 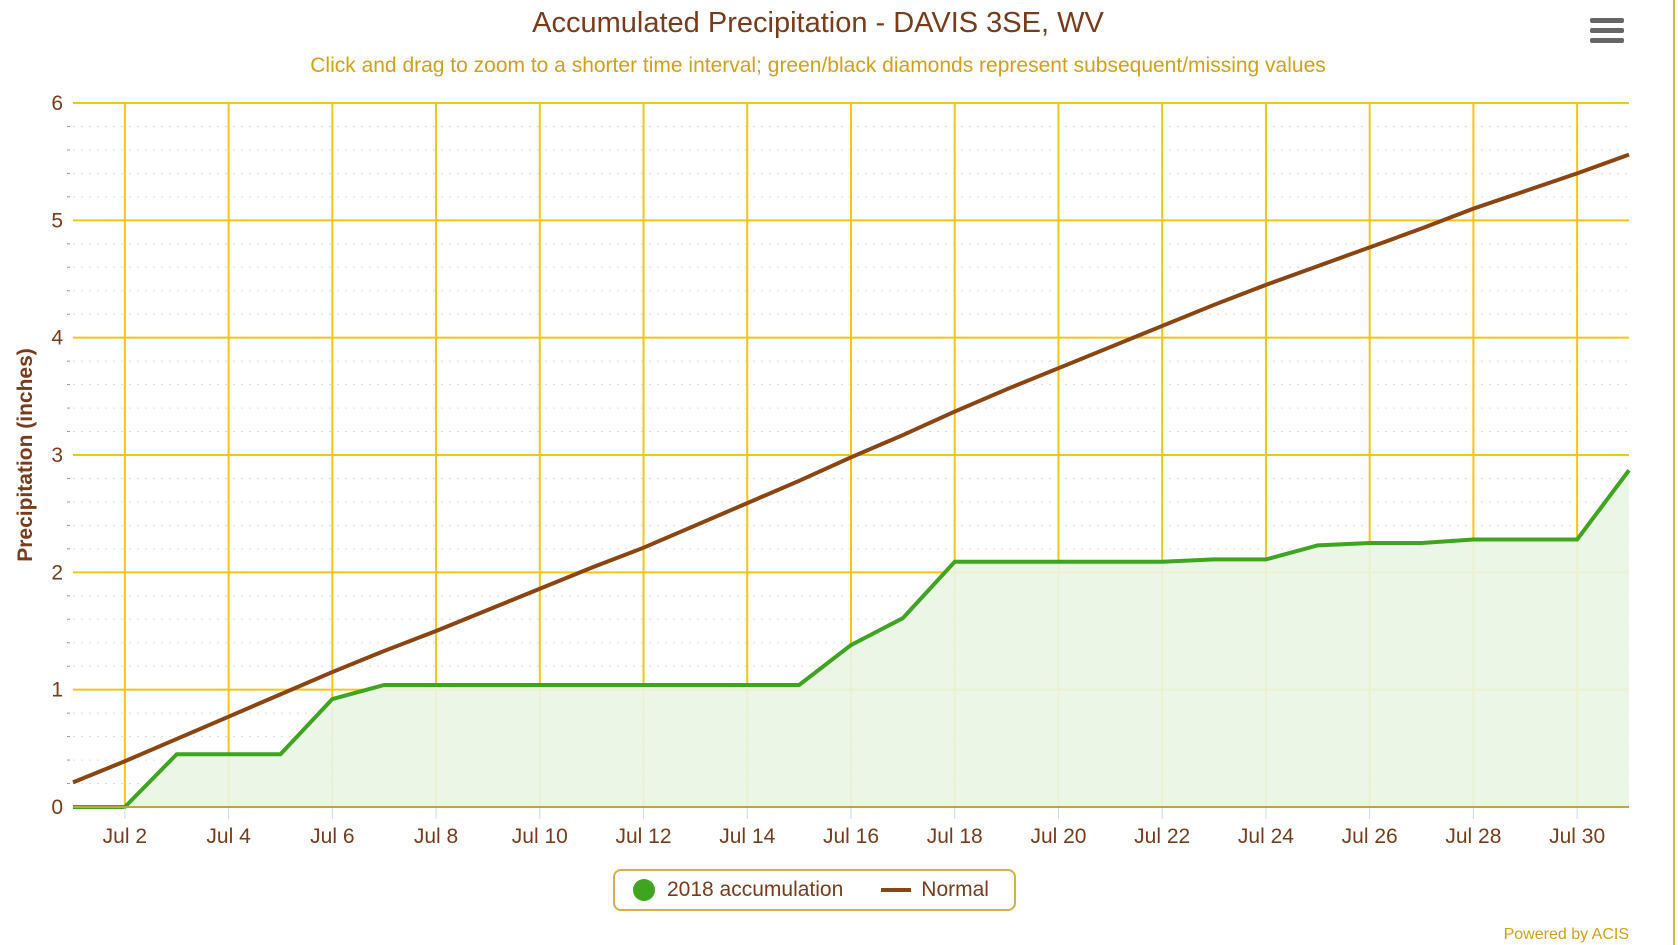 What do you see at coordinates (57, 455) in the screenshot?
I see `y-tick-label: 3` at bounding box center [57, 455].